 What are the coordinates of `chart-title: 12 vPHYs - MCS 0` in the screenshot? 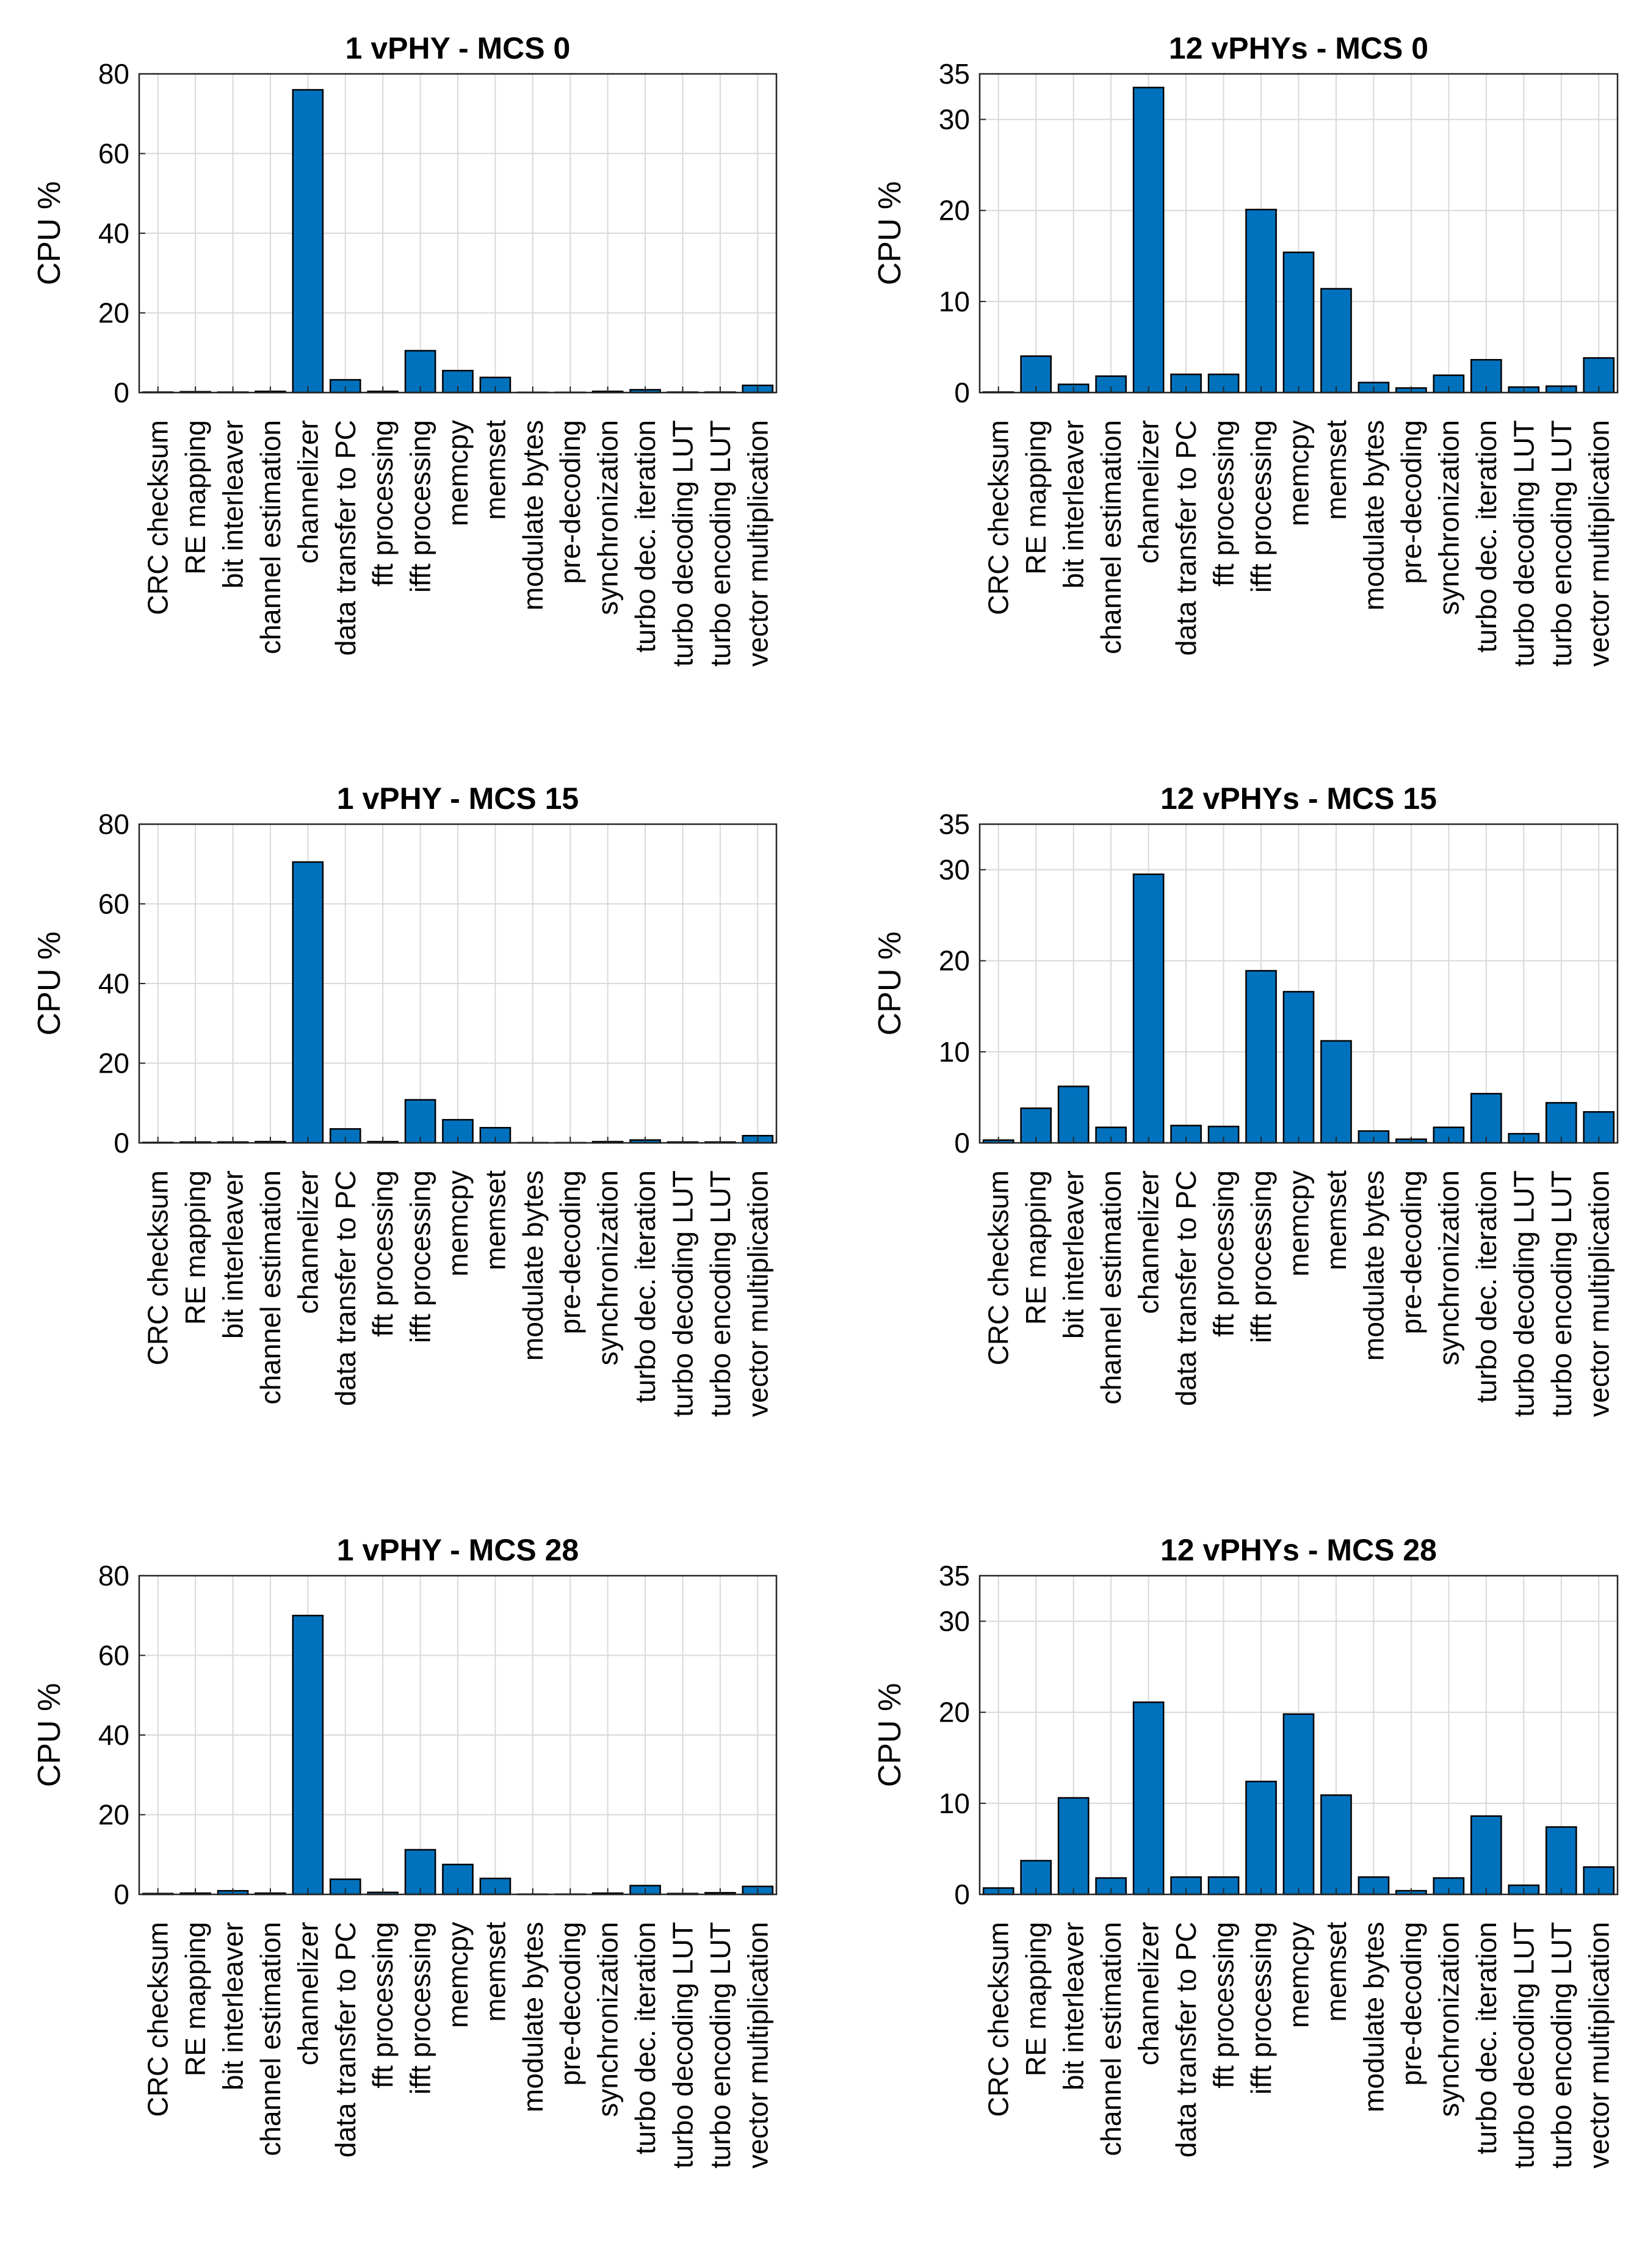 It's located at (1298, 48).